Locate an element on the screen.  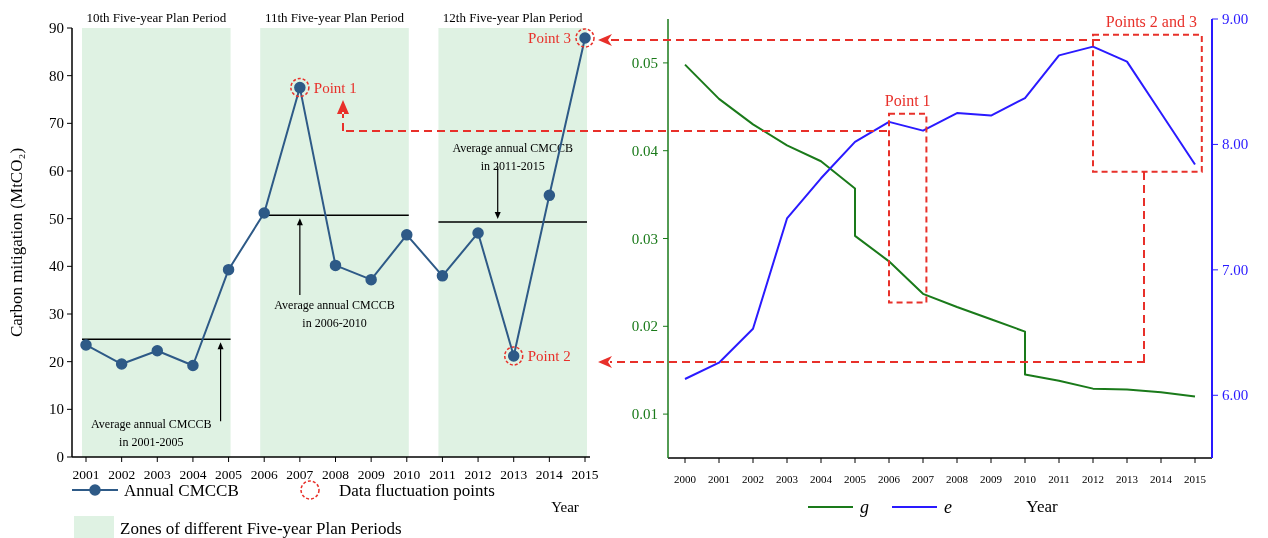
y-tick-label: 50 is located at coordinates (56, 218).